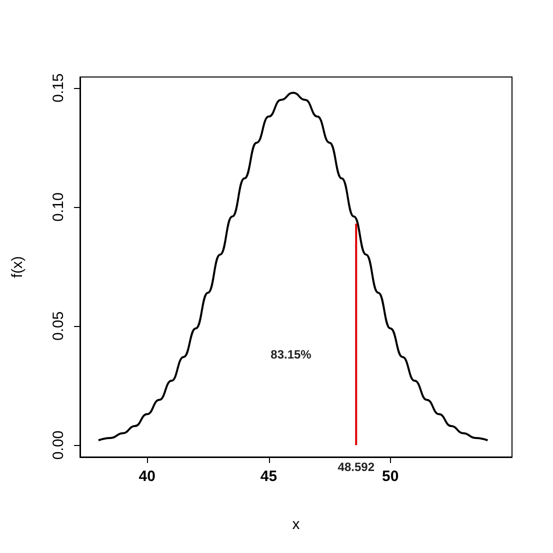  I want to click on x-tick-label: 50, so click(390, 476).